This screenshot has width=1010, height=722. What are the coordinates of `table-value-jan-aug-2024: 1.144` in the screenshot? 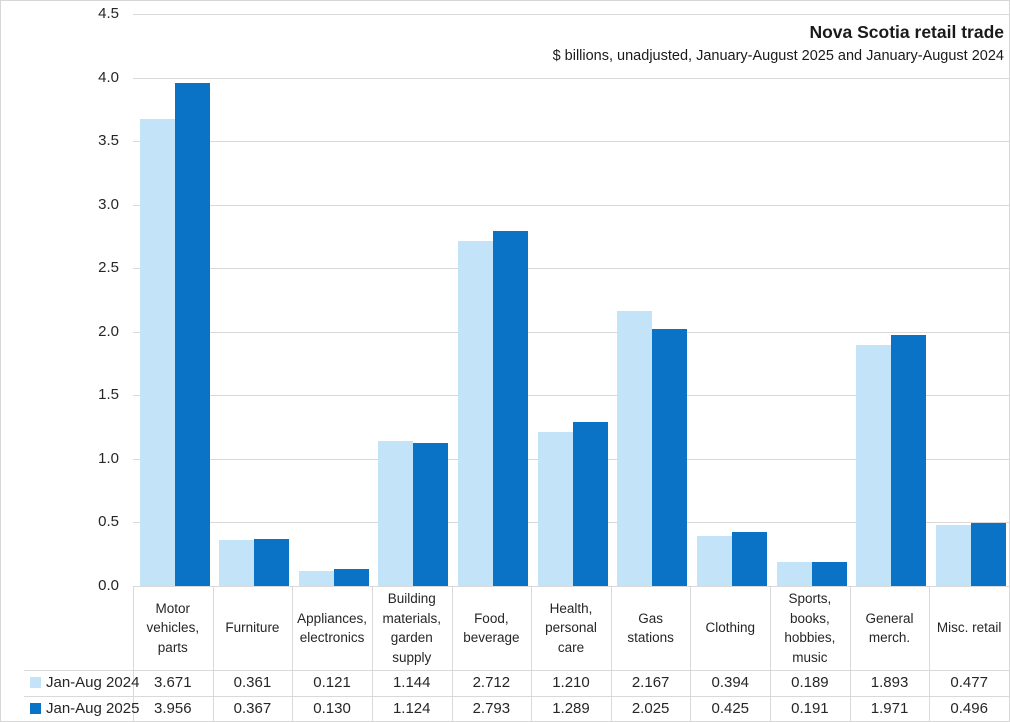 It's located at (411, 682).